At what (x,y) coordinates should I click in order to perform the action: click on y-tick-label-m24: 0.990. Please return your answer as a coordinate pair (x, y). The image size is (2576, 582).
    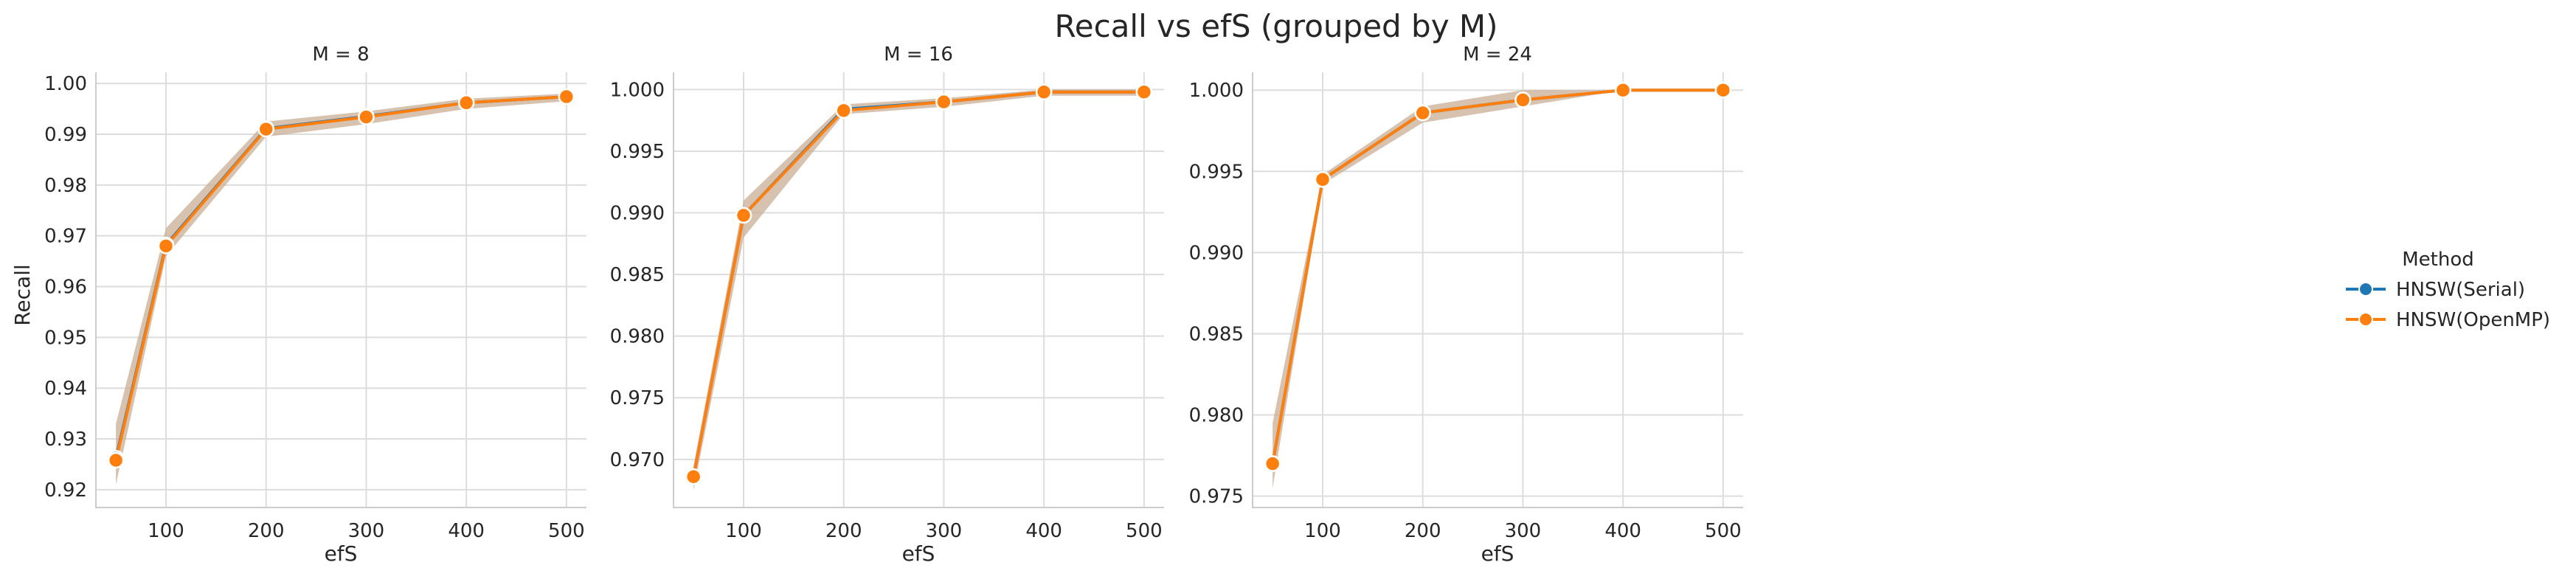
    Looking at the image, I should click on (1217, 253).